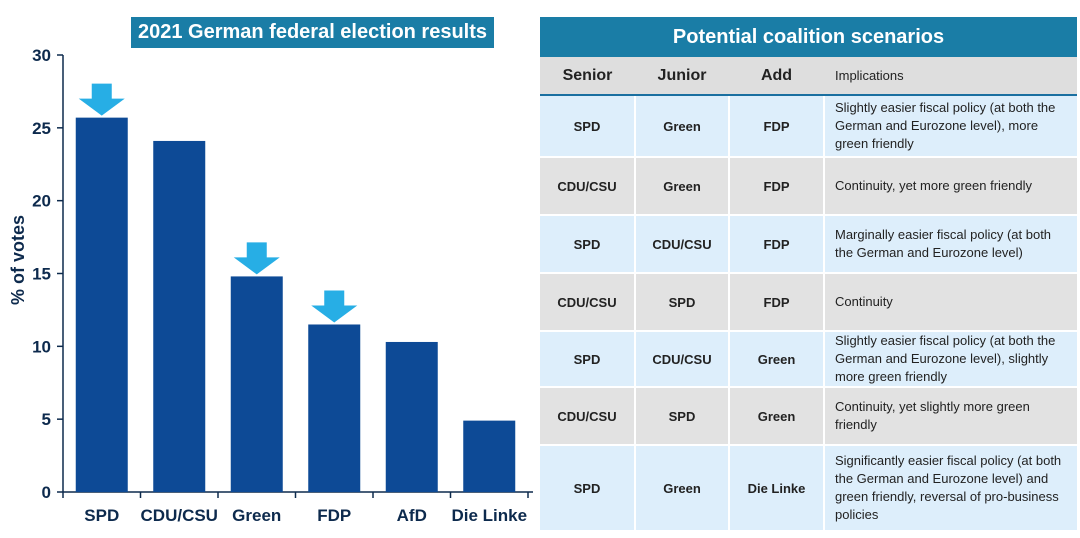 The width and height of the screenshot is (1080, 538). Describe the element at coordinates (950, 186) in the screenshot. I see `cell-implications: Continuity, yet more green friendly` at that location.